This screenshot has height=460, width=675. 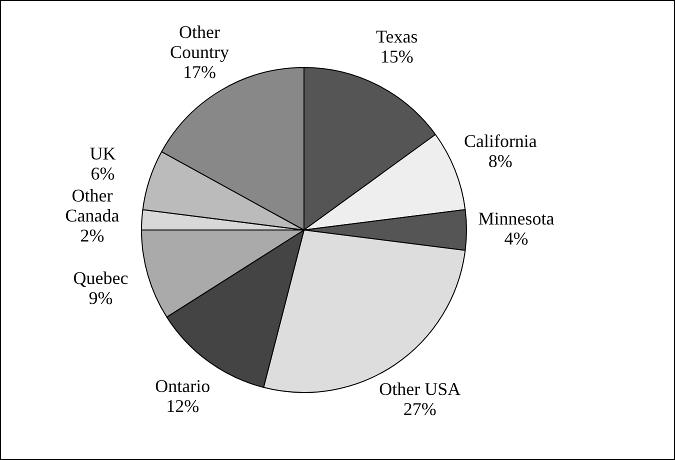 What do you see at coordinates (100, 298) in the screenshot?
I see `data-label: 9%` at bounding box center [100, 298].